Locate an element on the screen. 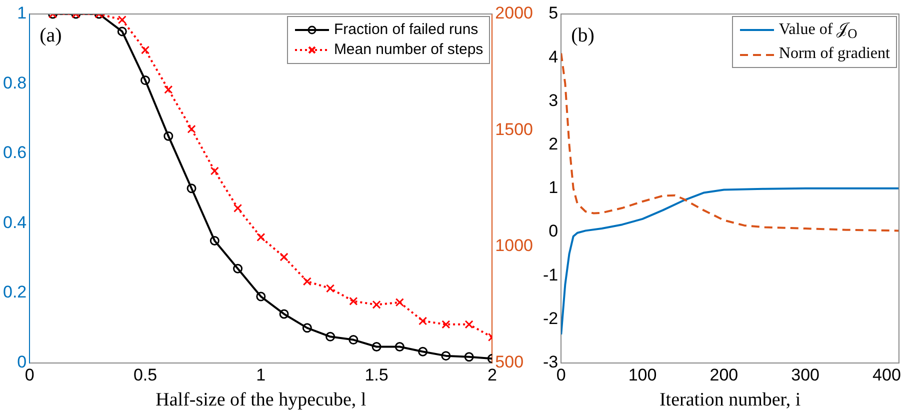 Image resolution: width=904 pixels, height=412 pixels. y-tick-label: 0.2 is located at coordinates (14, 292).